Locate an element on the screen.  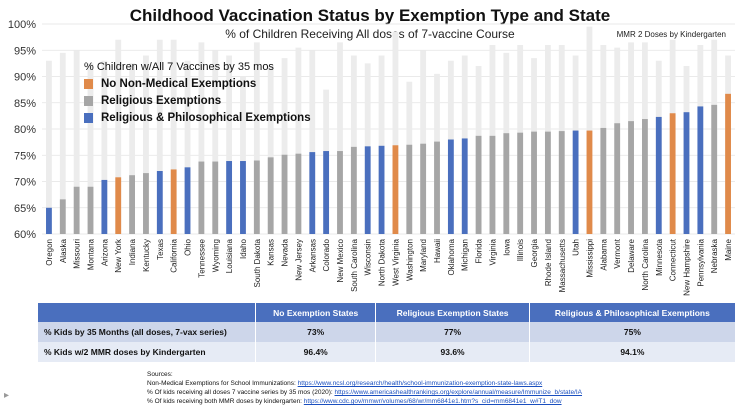
table-header-cell: No Exemption States is located at coordinates (316, 312).